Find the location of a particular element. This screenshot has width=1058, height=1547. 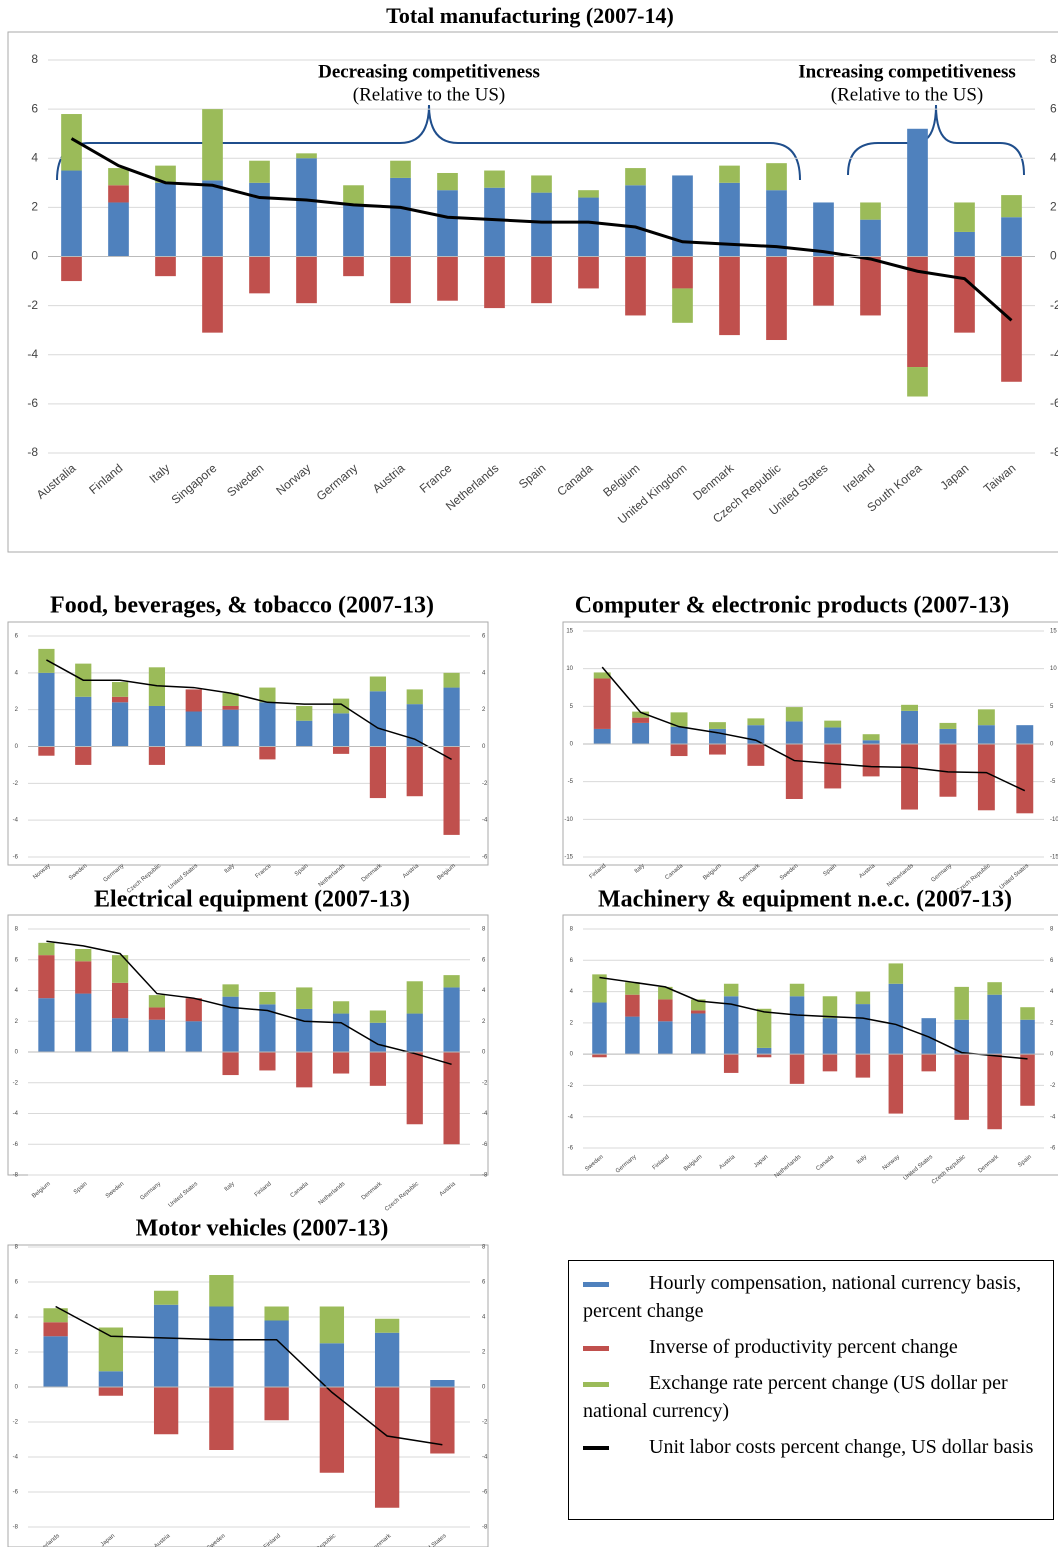

x-tick-label: Norway is located at coordinates (41, 872).